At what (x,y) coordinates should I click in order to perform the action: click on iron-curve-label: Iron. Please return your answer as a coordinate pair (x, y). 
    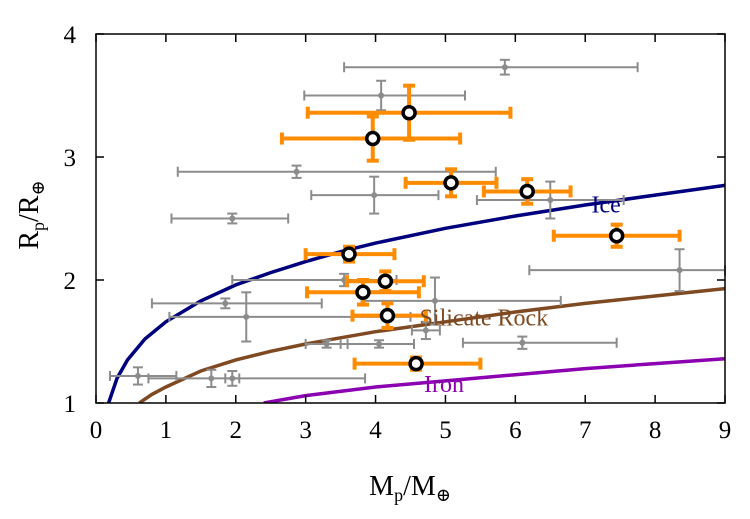
    Looking at the image, I should click on (444, 385).